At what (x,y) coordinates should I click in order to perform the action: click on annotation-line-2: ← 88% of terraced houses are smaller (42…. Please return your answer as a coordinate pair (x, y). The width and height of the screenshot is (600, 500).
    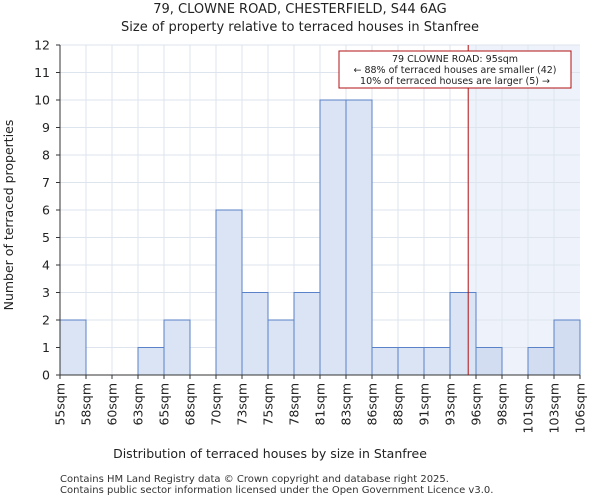
    Looking at the image, I should click on (454, 70).